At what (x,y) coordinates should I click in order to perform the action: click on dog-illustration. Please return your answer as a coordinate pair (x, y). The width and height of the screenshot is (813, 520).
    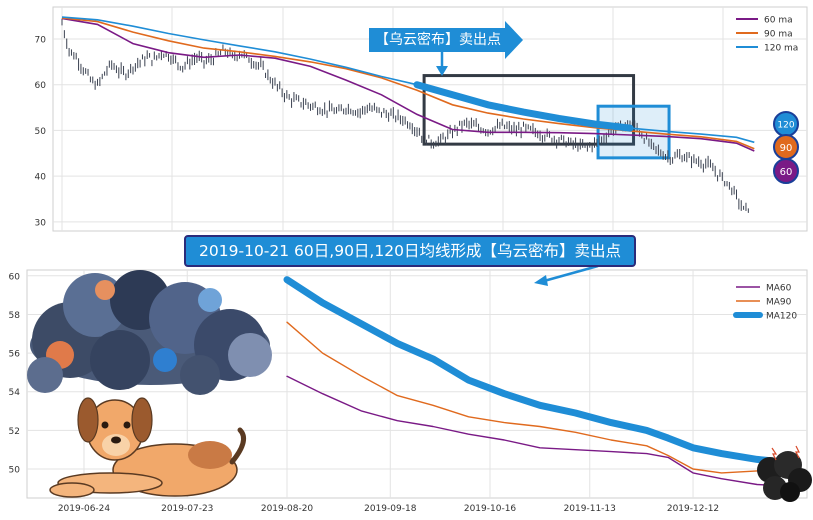
    Looking at the image, I should click on (148, 447).